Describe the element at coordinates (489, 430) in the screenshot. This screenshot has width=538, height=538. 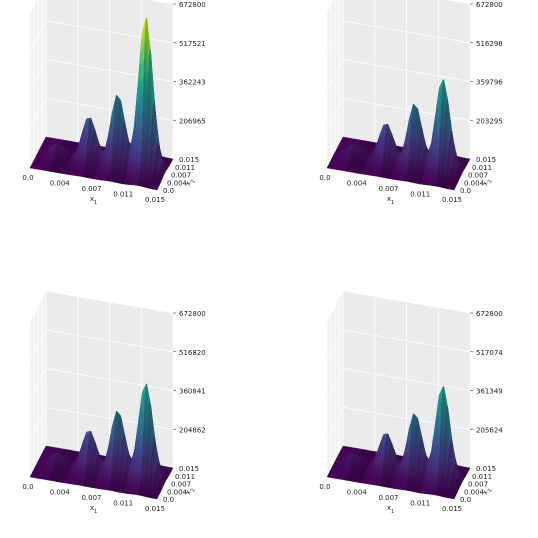
I see `z-tick-label: 205624` at that location.